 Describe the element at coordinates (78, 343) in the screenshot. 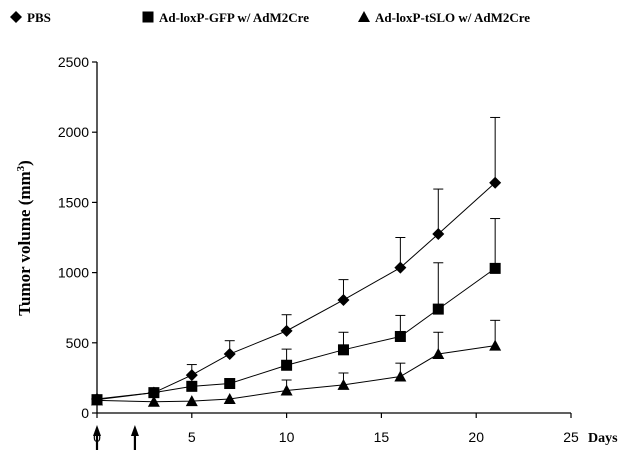

I see `y-tick-label: 500` at that location.